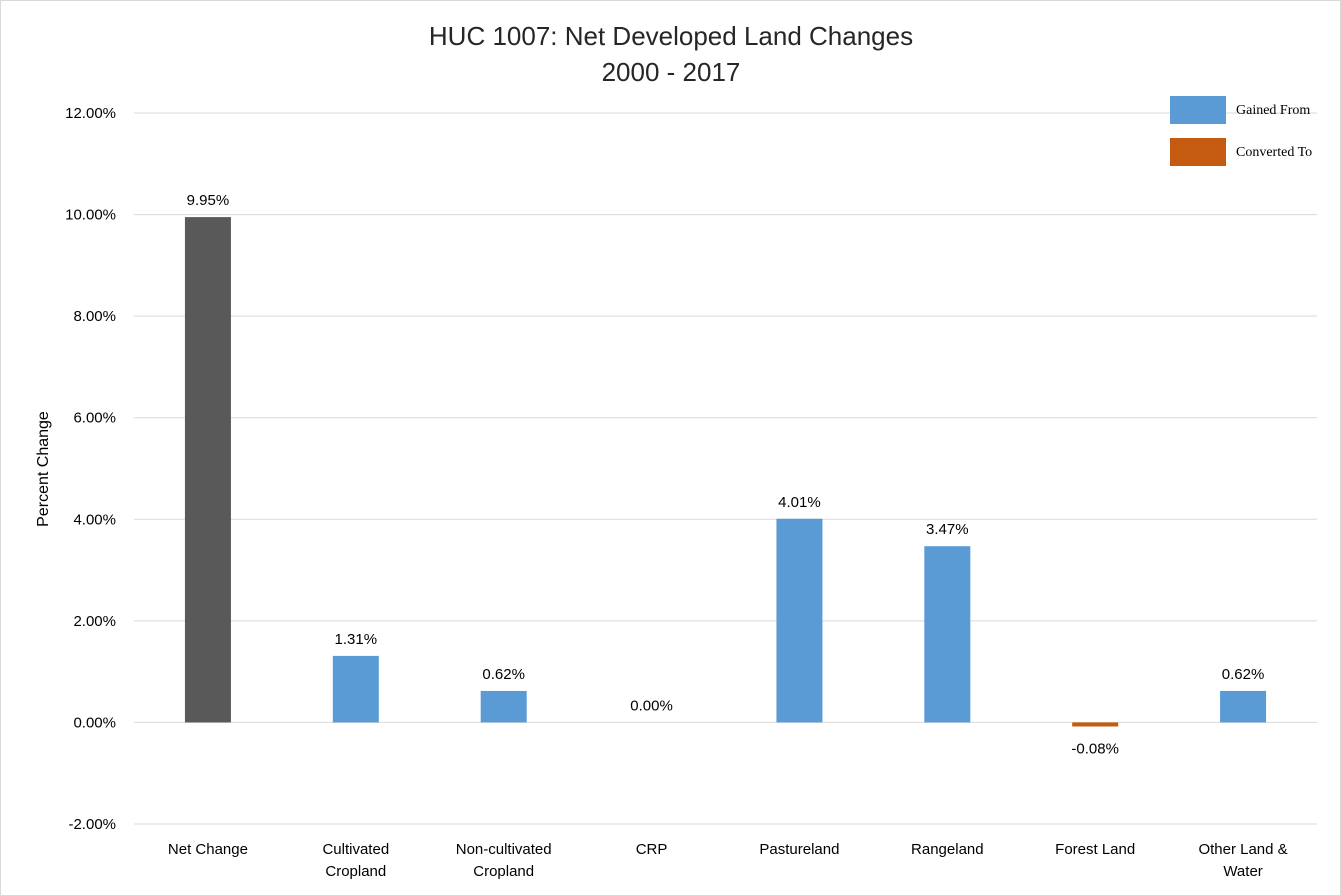  What do you see at coordinates (1095, 849) in the screenshot?
I see `category-label: Forest Land` at bounding box center [1095, 849].